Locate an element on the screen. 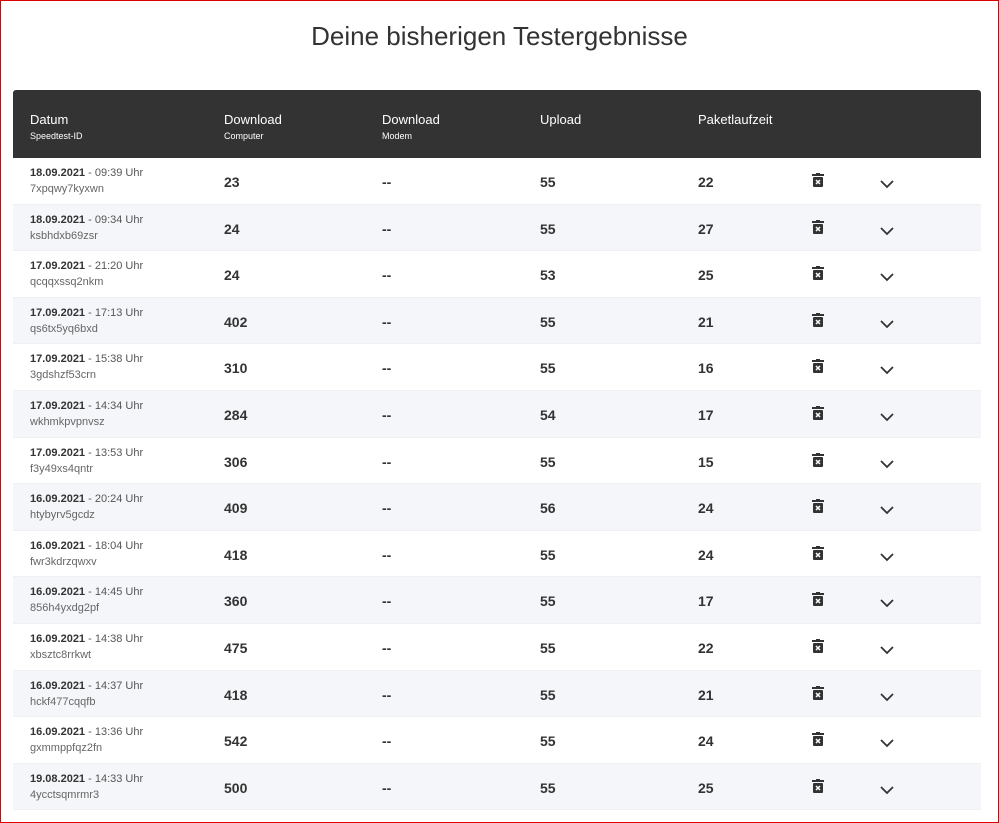  speedtest-id: htybyrv5gcdz is located at coordinates (62, 515).